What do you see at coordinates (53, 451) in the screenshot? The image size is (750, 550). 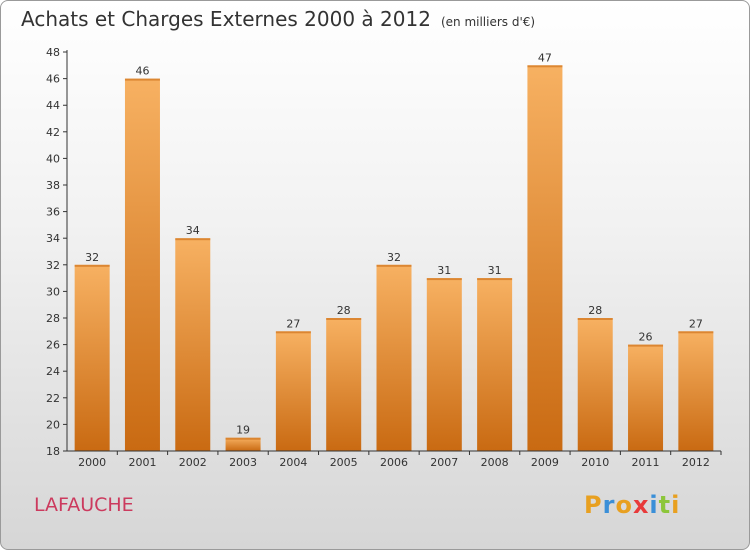 I see `y-tick-label: 18` at bounding box center [53, 451].